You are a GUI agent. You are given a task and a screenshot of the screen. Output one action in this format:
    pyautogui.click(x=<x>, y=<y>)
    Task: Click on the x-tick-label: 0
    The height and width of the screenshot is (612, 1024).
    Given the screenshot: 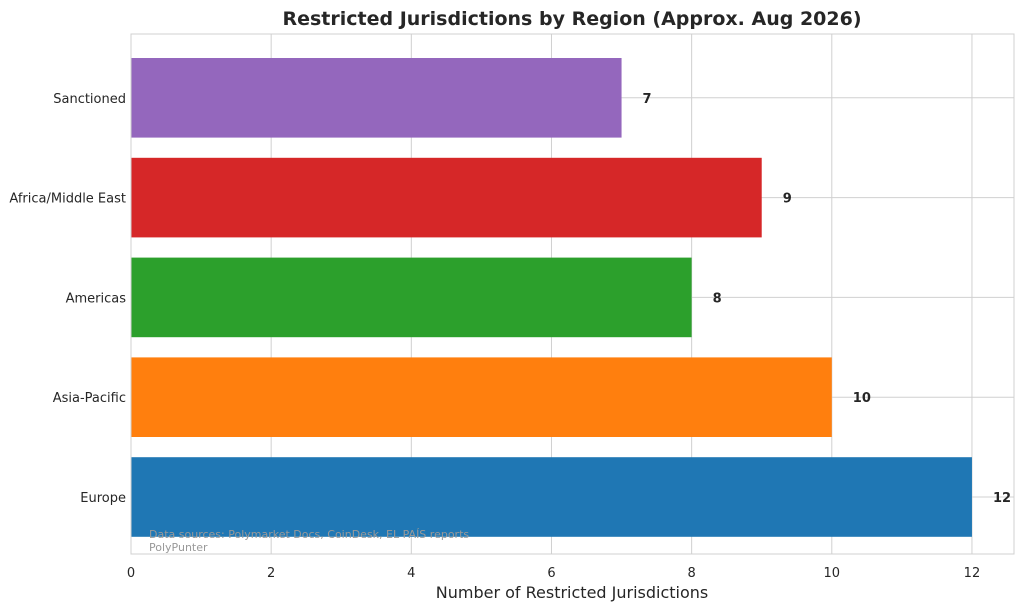 What is the action you would take?
    pyautogui.click(x=131, y=573)
    